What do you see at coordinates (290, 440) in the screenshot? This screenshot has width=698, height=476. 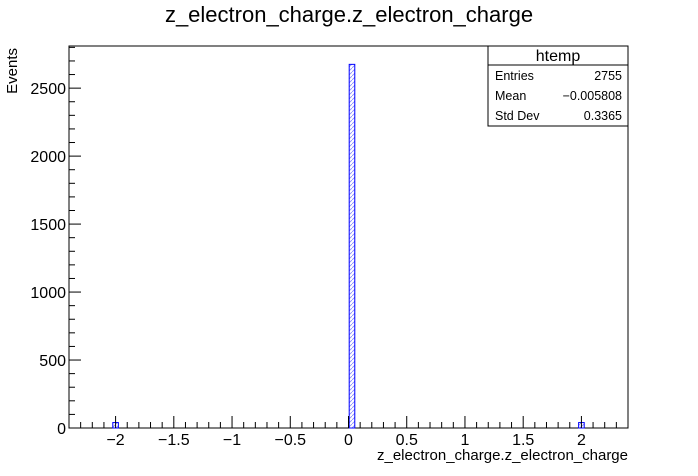 I see `x-tick-label: −0.5` at bounding box center [290, 440].